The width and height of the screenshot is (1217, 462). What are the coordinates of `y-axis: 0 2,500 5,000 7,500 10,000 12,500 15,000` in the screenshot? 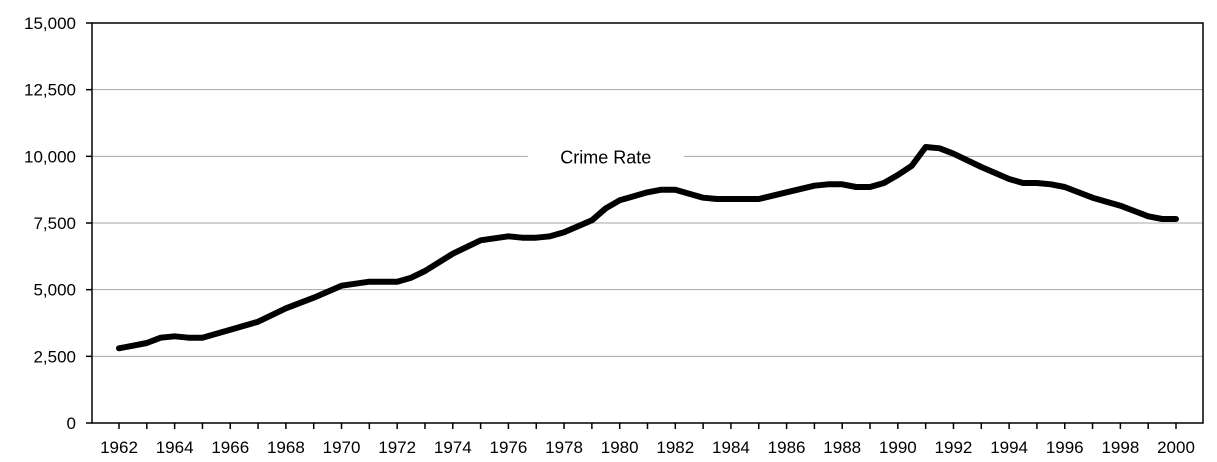 It's located at (58, 223).